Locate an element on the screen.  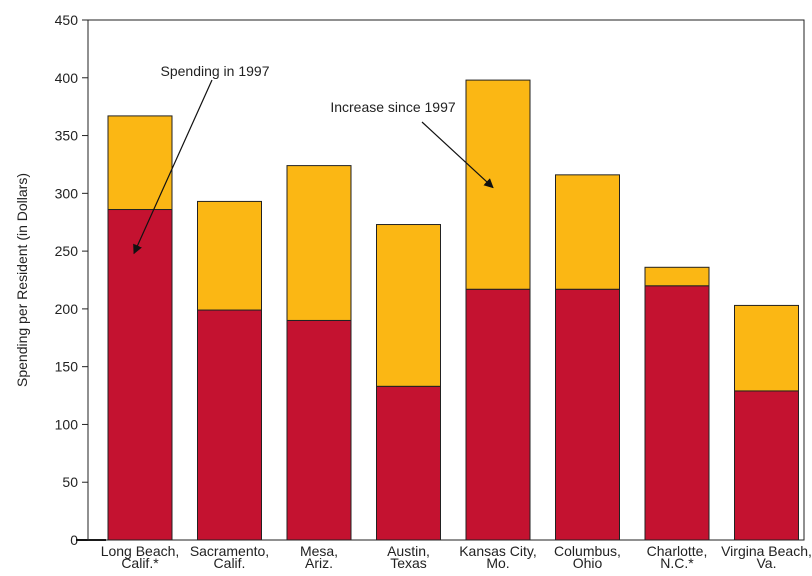
y-tick-label-4: 200 is located at coordinates (67, 309).